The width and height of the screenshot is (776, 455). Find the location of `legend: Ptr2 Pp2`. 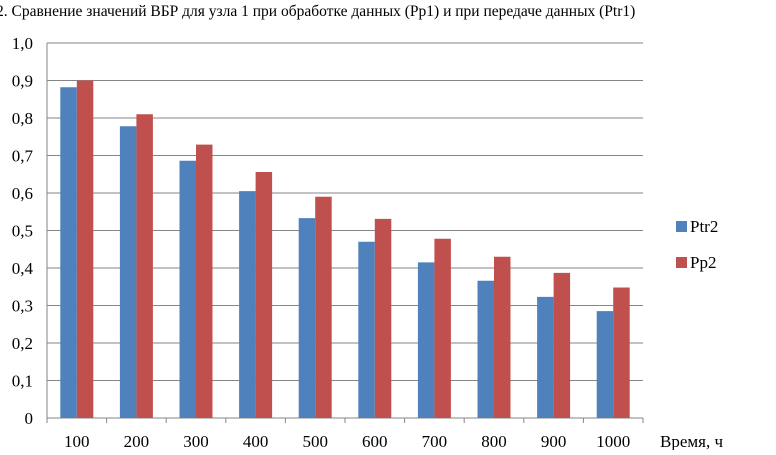

legend: Ptr2 Pp2 is located at coordinates (697, 244).